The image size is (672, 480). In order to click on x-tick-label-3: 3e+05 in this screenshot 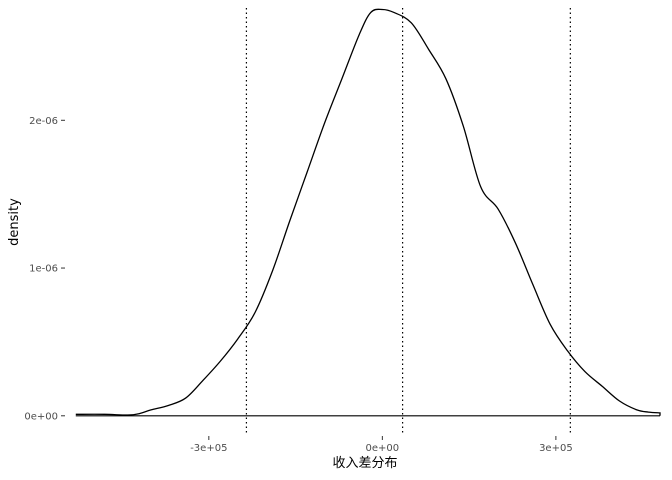, I will do `click(556, 448)`.